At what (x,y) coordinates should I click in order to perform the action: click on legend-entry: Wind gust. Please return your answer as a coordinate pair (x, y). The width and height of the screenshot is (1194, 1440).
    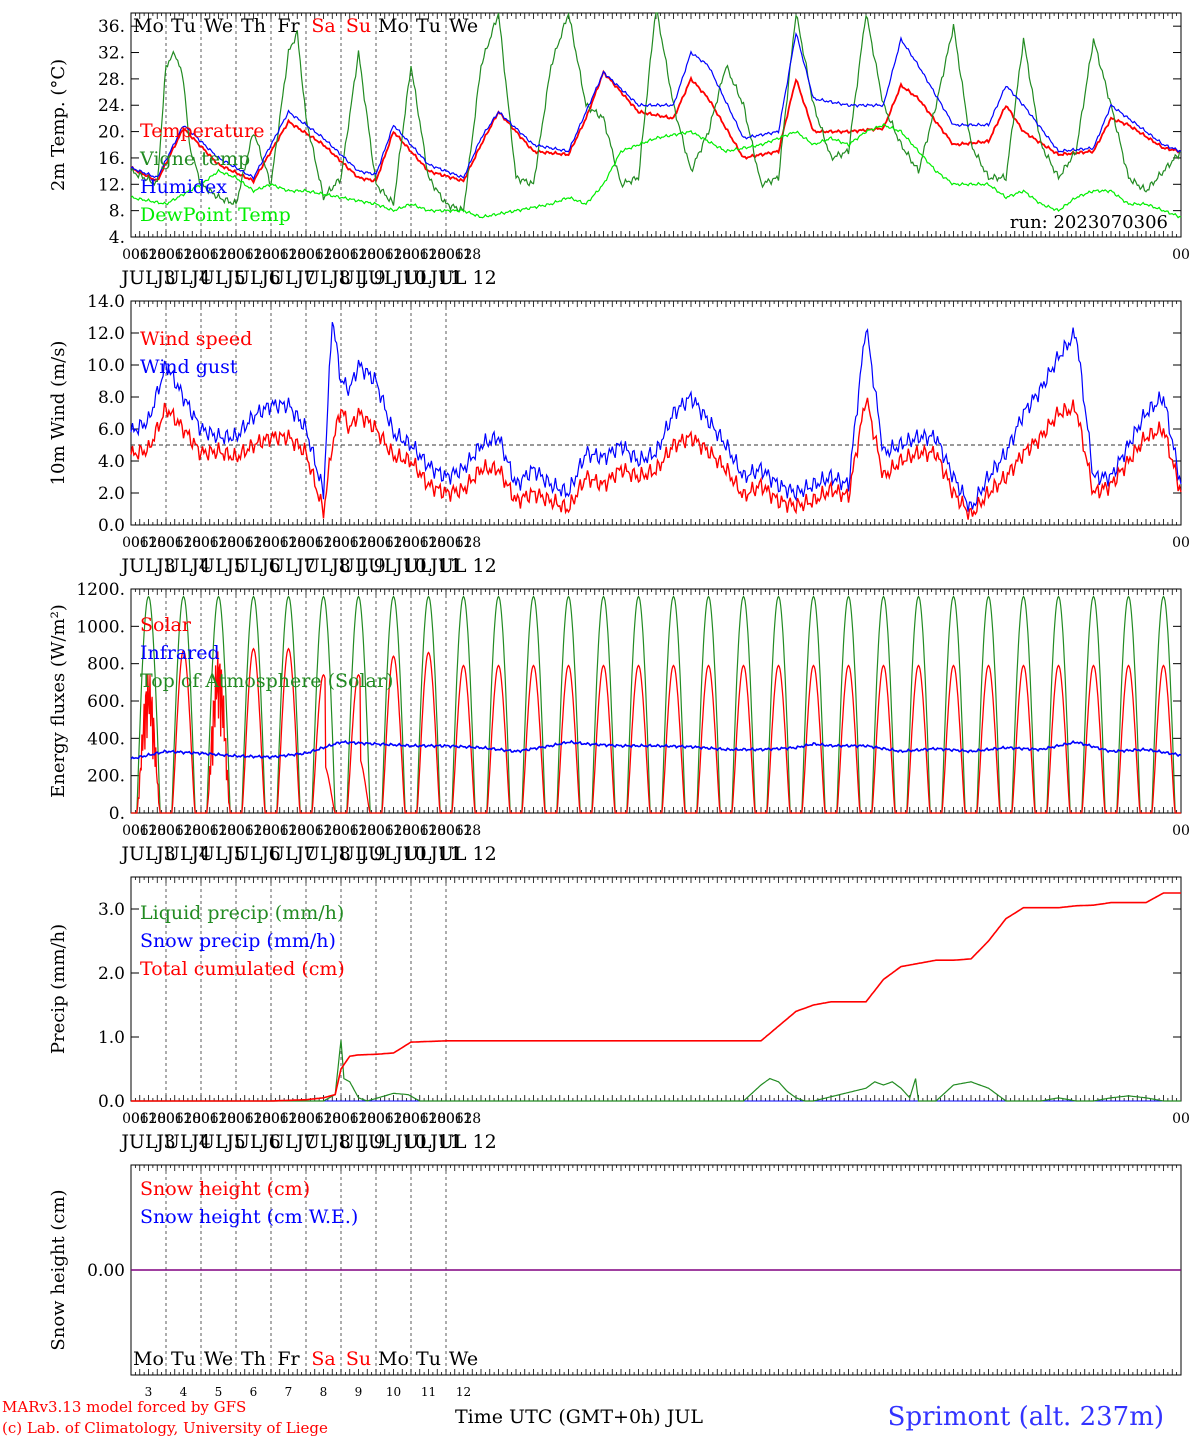
    Looking at the image, I should click on (189, 367).